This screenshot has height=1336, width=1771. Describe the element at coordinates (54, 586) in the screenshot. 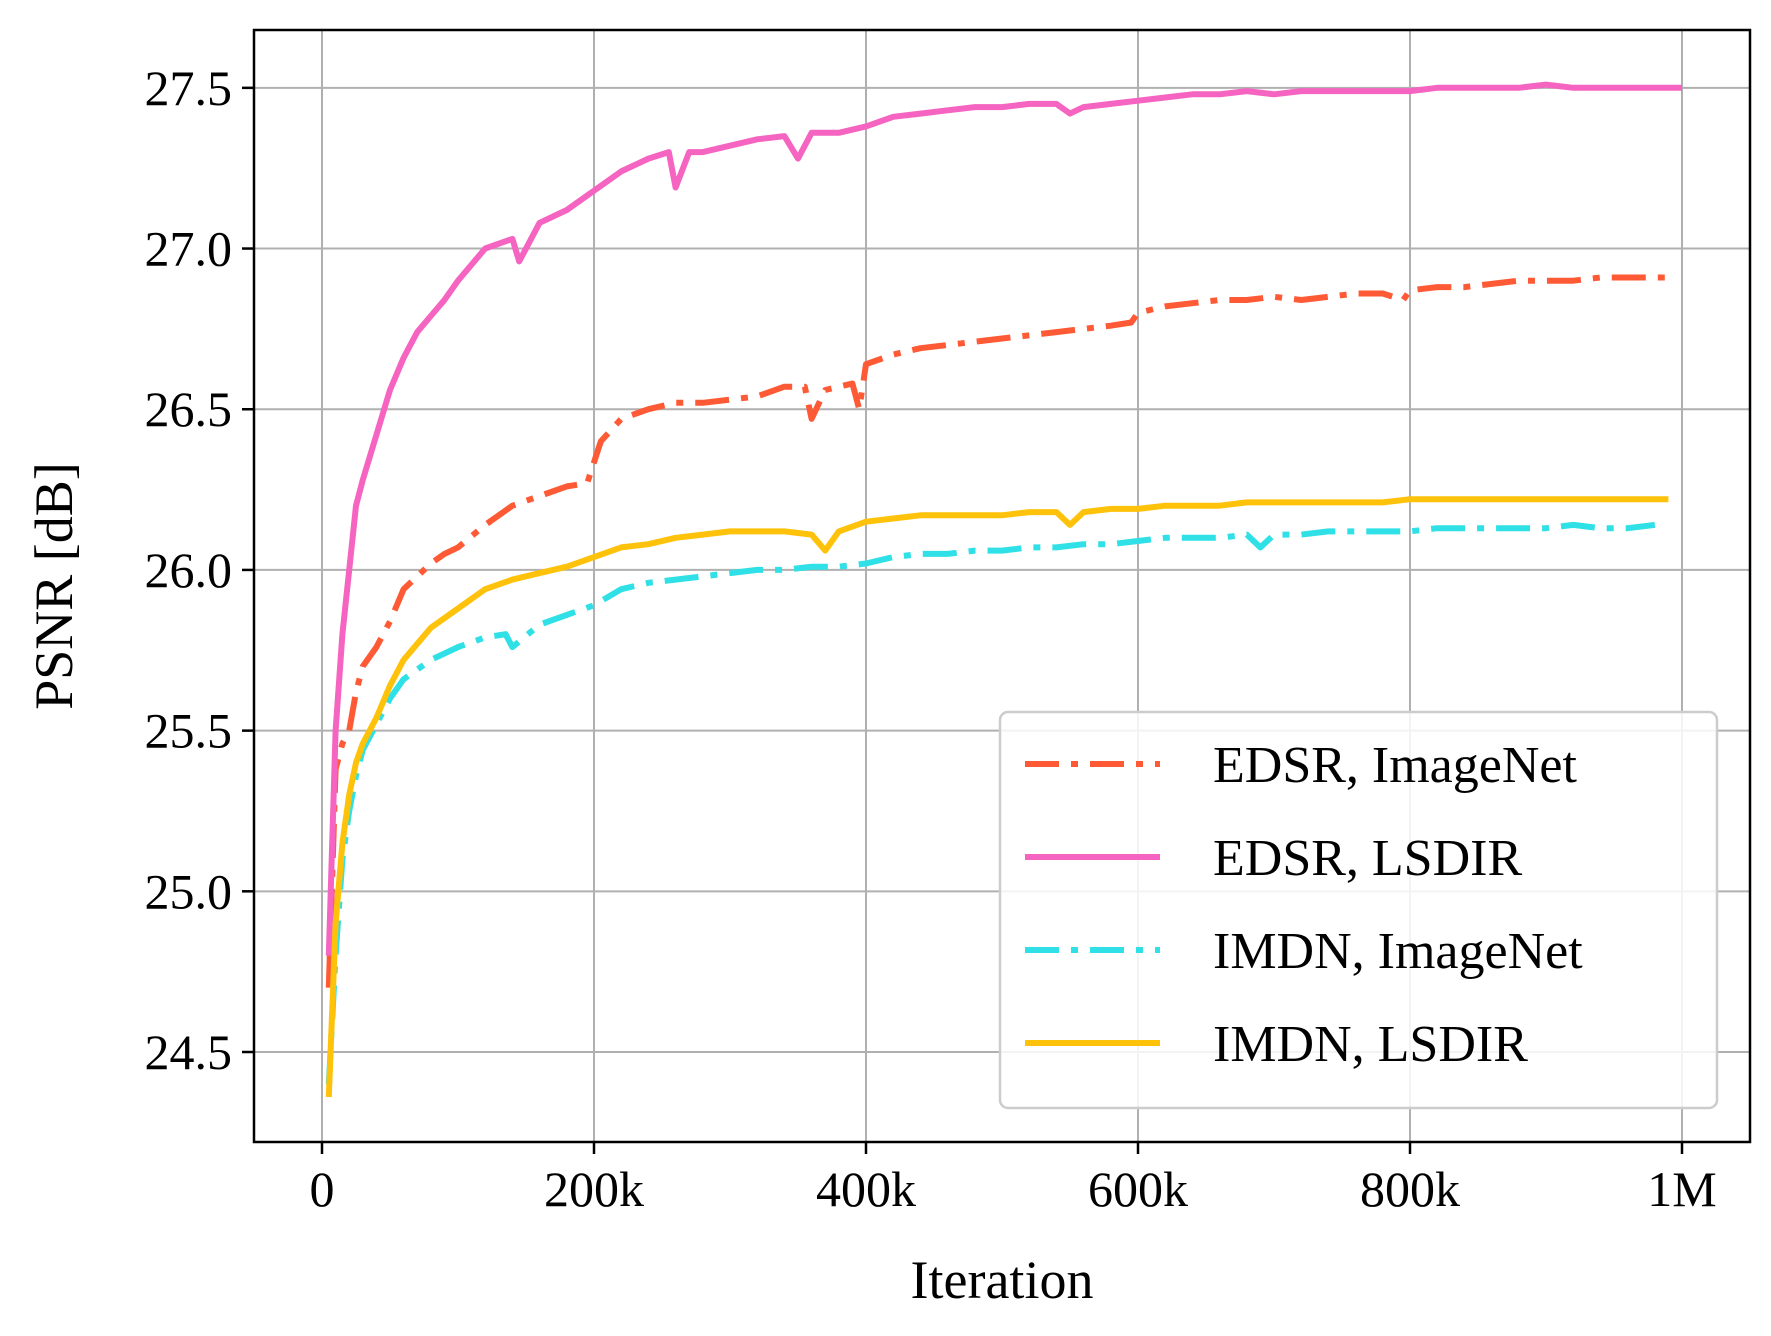

I see `y-axis-title: PSNR [dB]` at that location.